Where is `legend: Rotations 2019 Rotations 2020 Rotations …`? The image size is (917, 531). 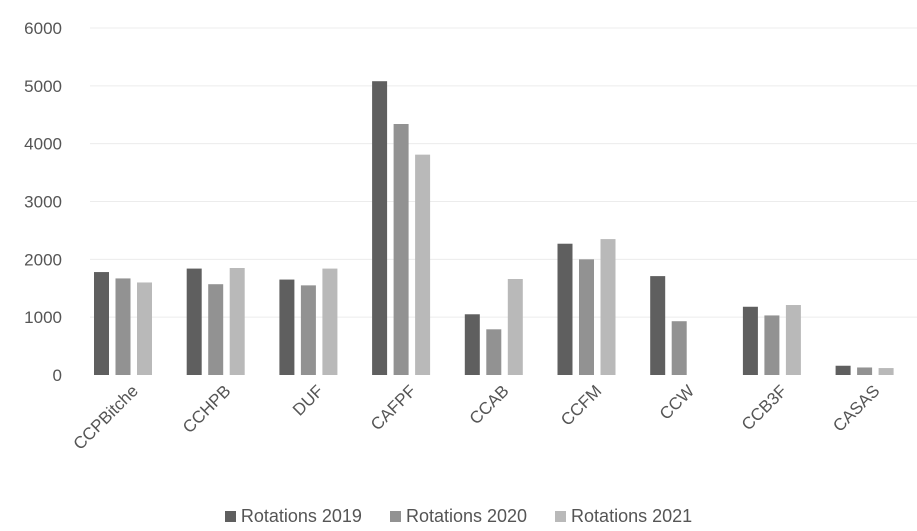
legend: Rotations 2019 Rotations 2020 Rotations … is located at coordinates (458, 516).